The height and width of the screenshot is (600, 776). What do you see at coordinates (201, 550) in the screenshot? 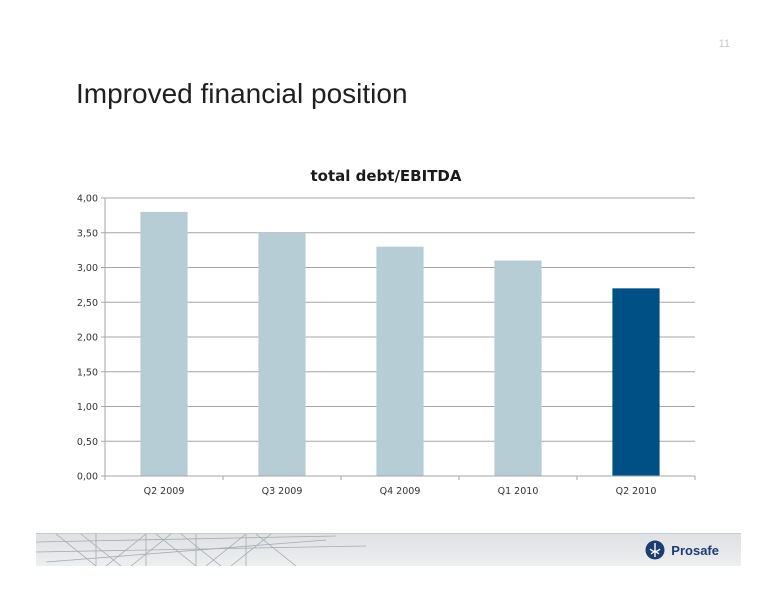
I see `structure-graphic` at bounding box center [201, 550].